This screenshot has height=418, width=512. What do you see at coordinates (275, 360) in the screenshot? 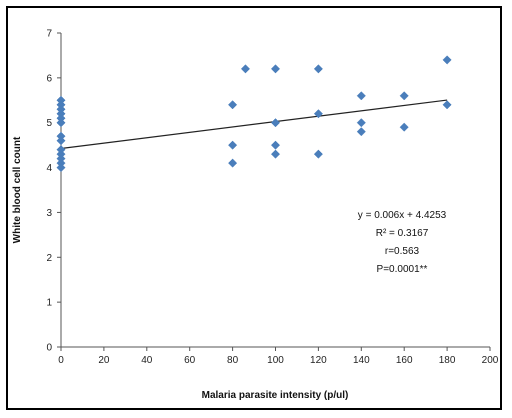
I see `x-tick-label: 100` at bounding box center [275, 360].